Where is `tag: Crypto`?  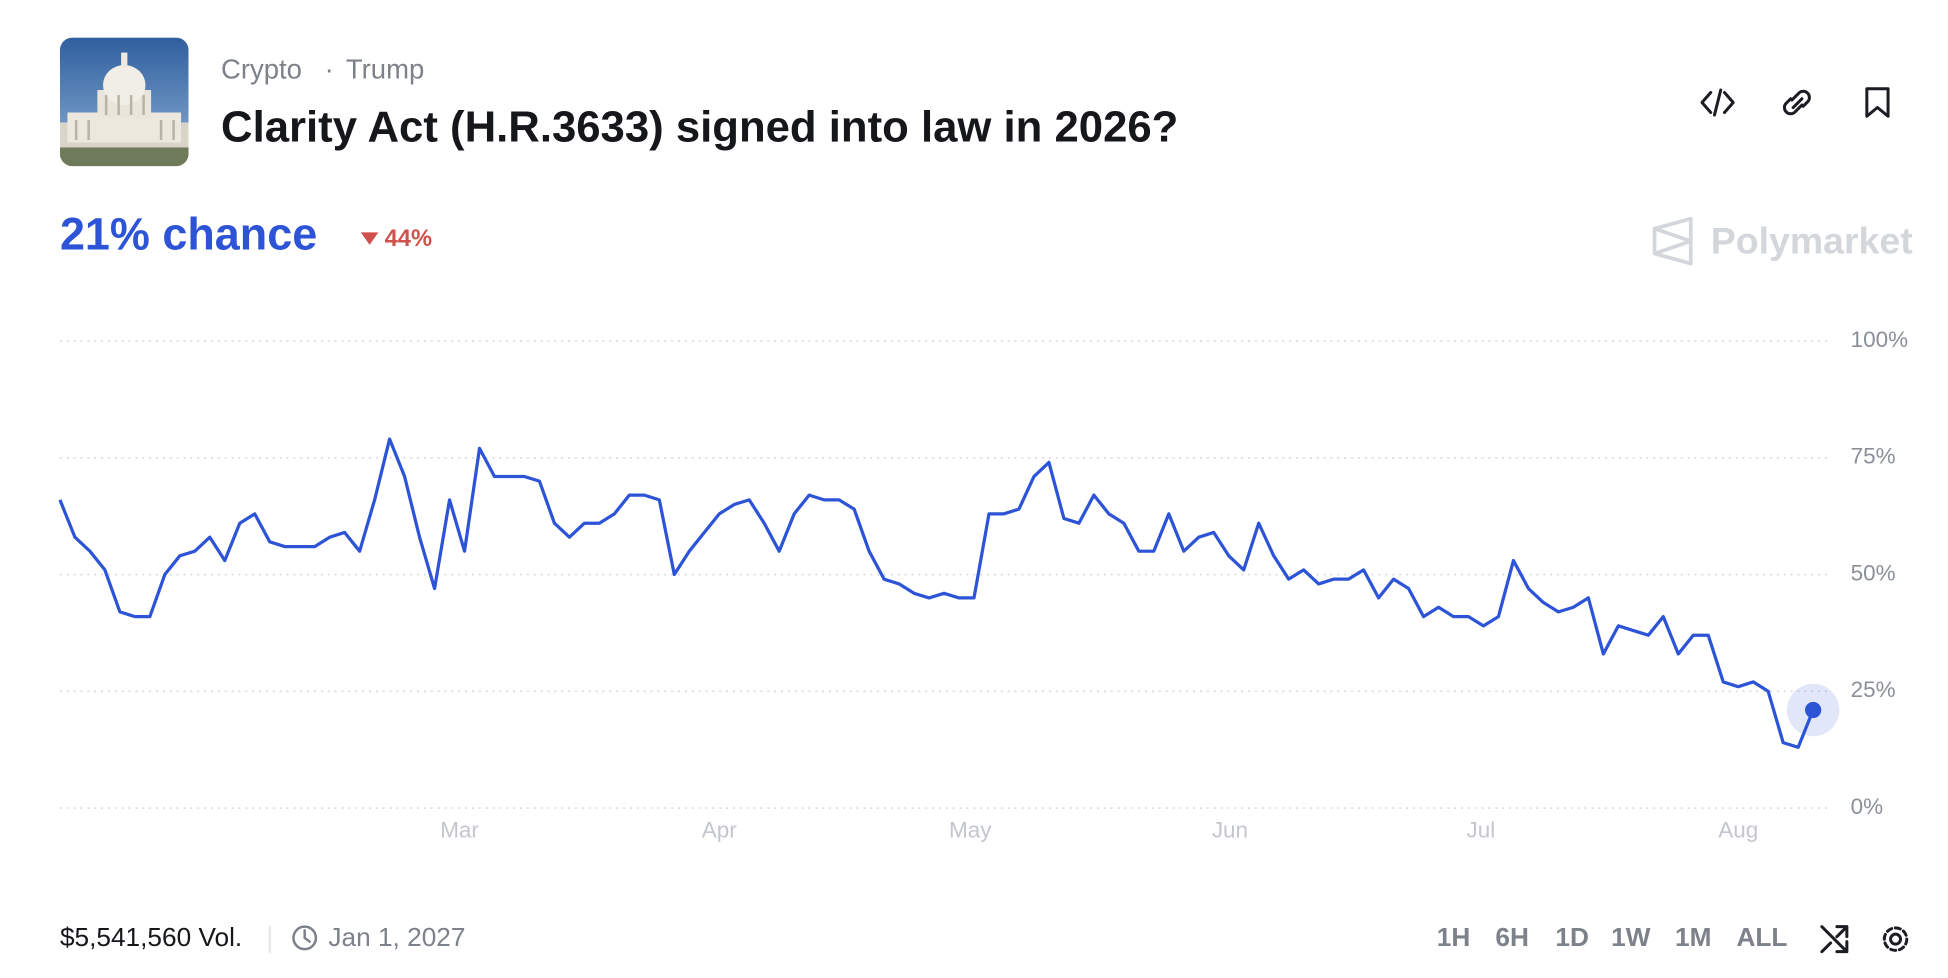
tag: Crypto is located at coordinates (261, 69).